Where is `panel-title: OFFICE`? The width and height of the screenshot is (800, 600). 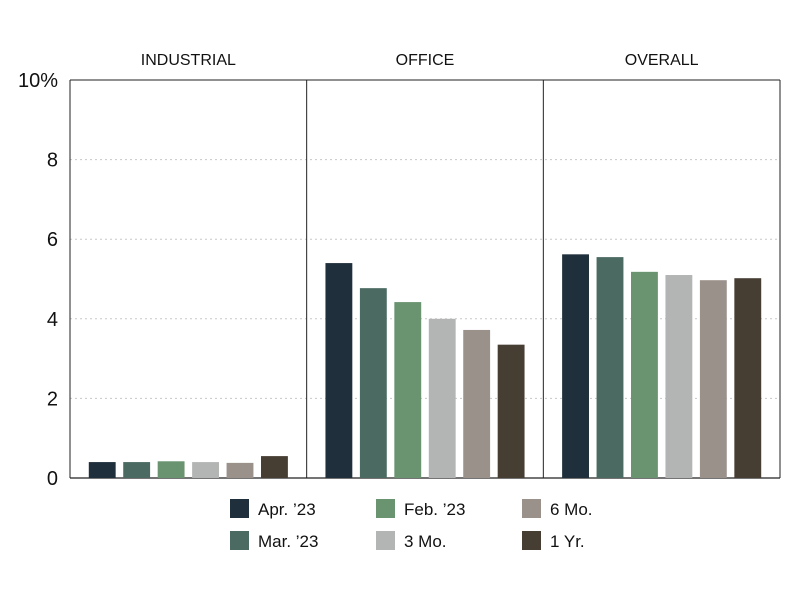 panel-title: OFFICE is located at coordinates (425, 60).